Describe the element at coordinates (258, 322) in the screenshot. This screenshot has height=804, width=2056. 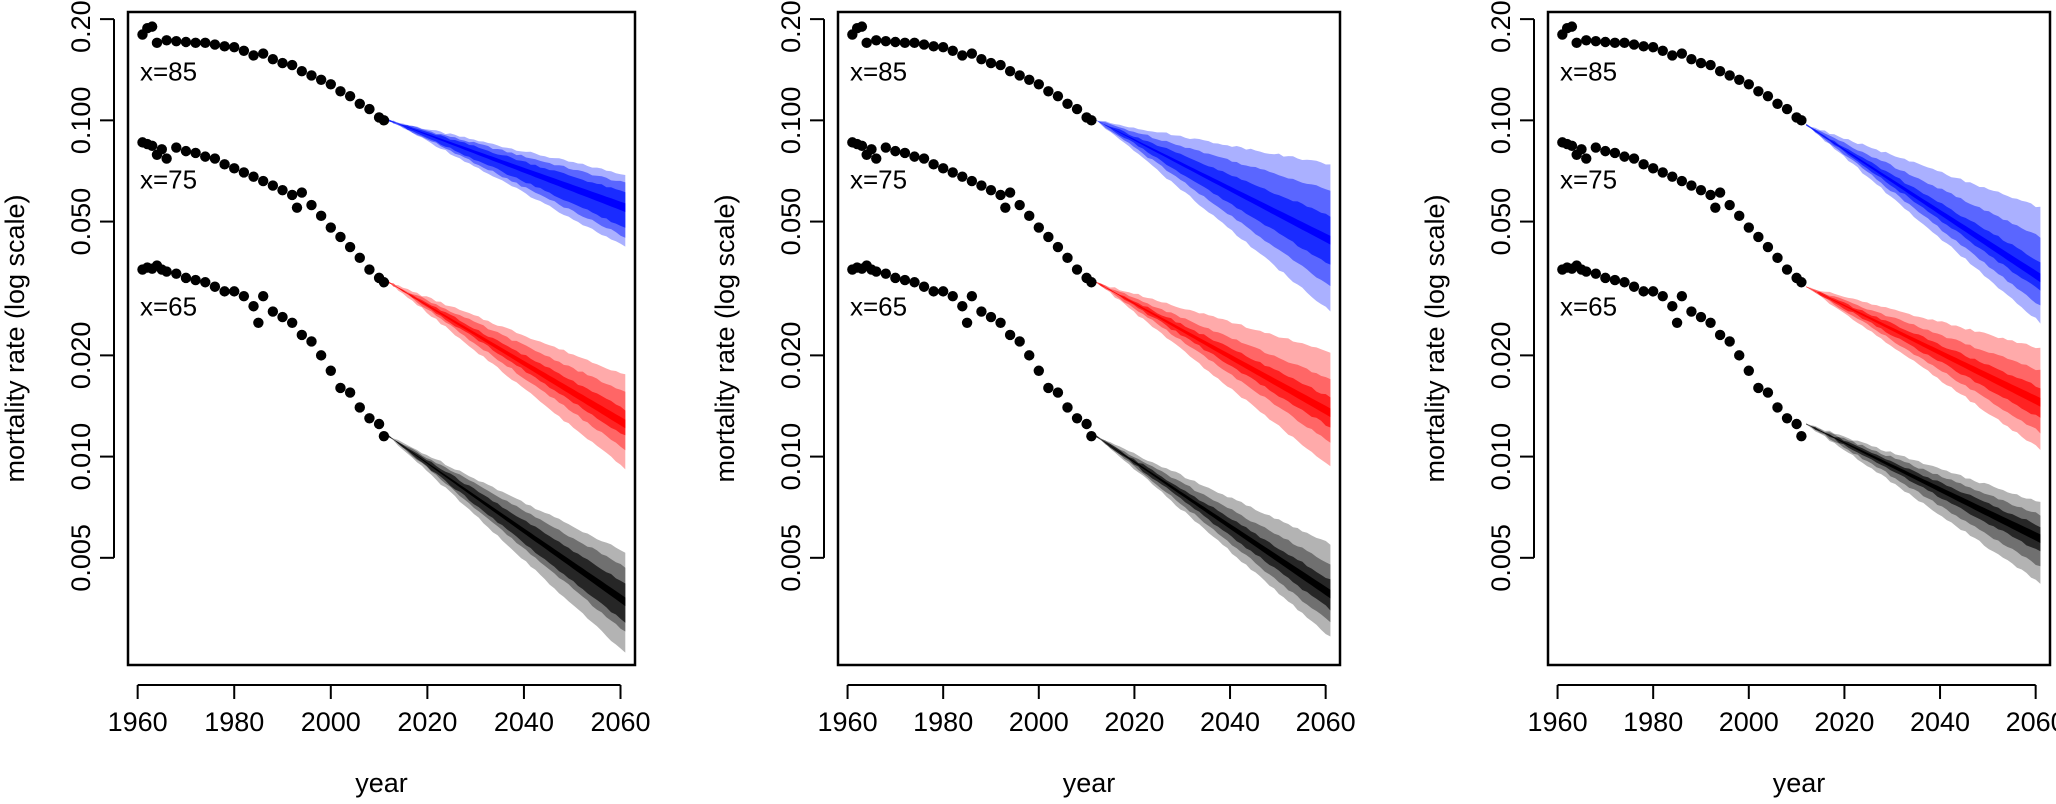
I see `data-point-x65-1985` at that location.